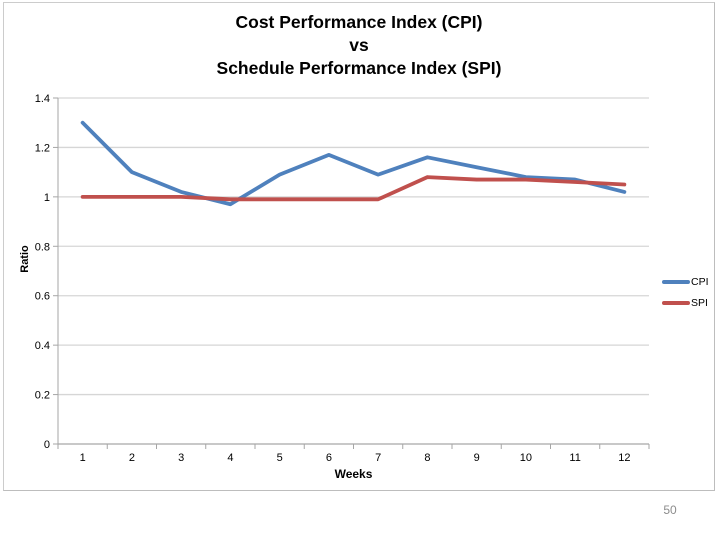  What do you see at coordinates (83, 458) in the screenshot?
I see `x-tick-label: 1` at bounding box center [83, 458].